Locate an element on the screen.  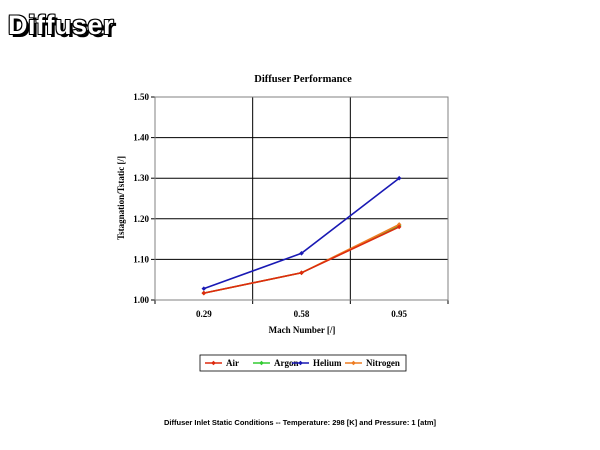
legend-label-air: Air is located at coordinates (232, 363).